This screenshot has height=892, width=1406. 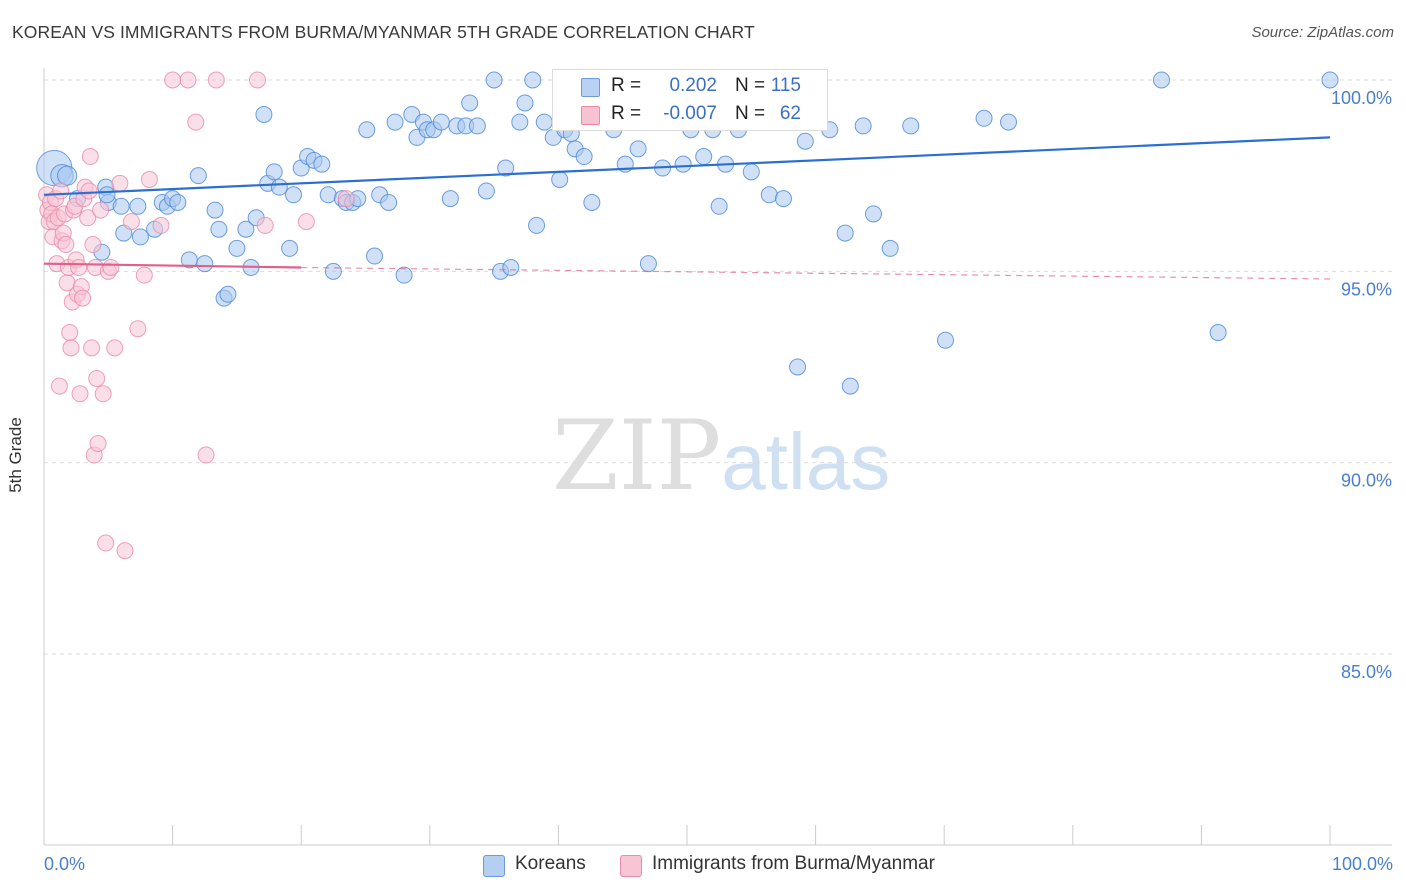 I want to click on y-tick-label: 95.0%, so click(x=1366, y=289).